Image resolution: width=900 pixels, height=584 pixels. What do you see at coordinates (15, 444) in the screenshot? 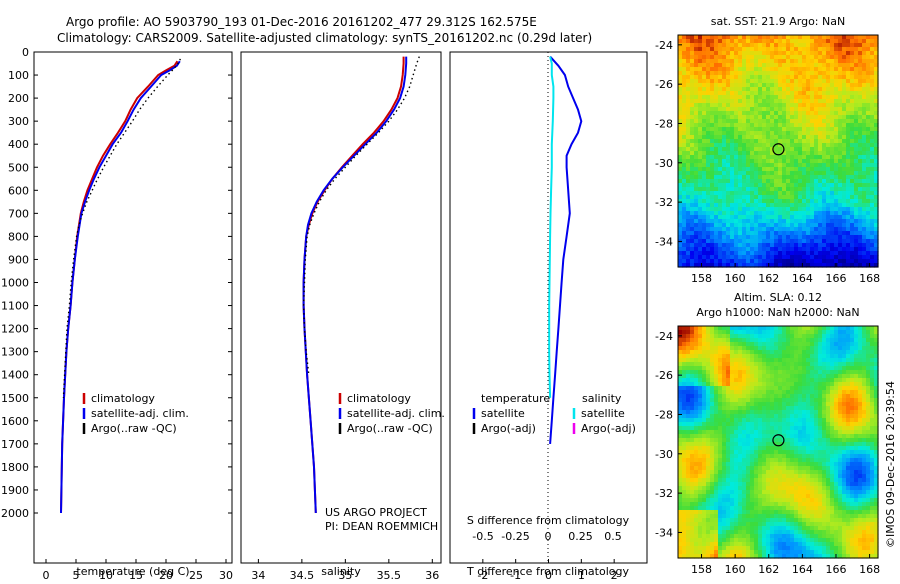
I see `depth-tick-label: 1700` at bounding box center [15, 444].